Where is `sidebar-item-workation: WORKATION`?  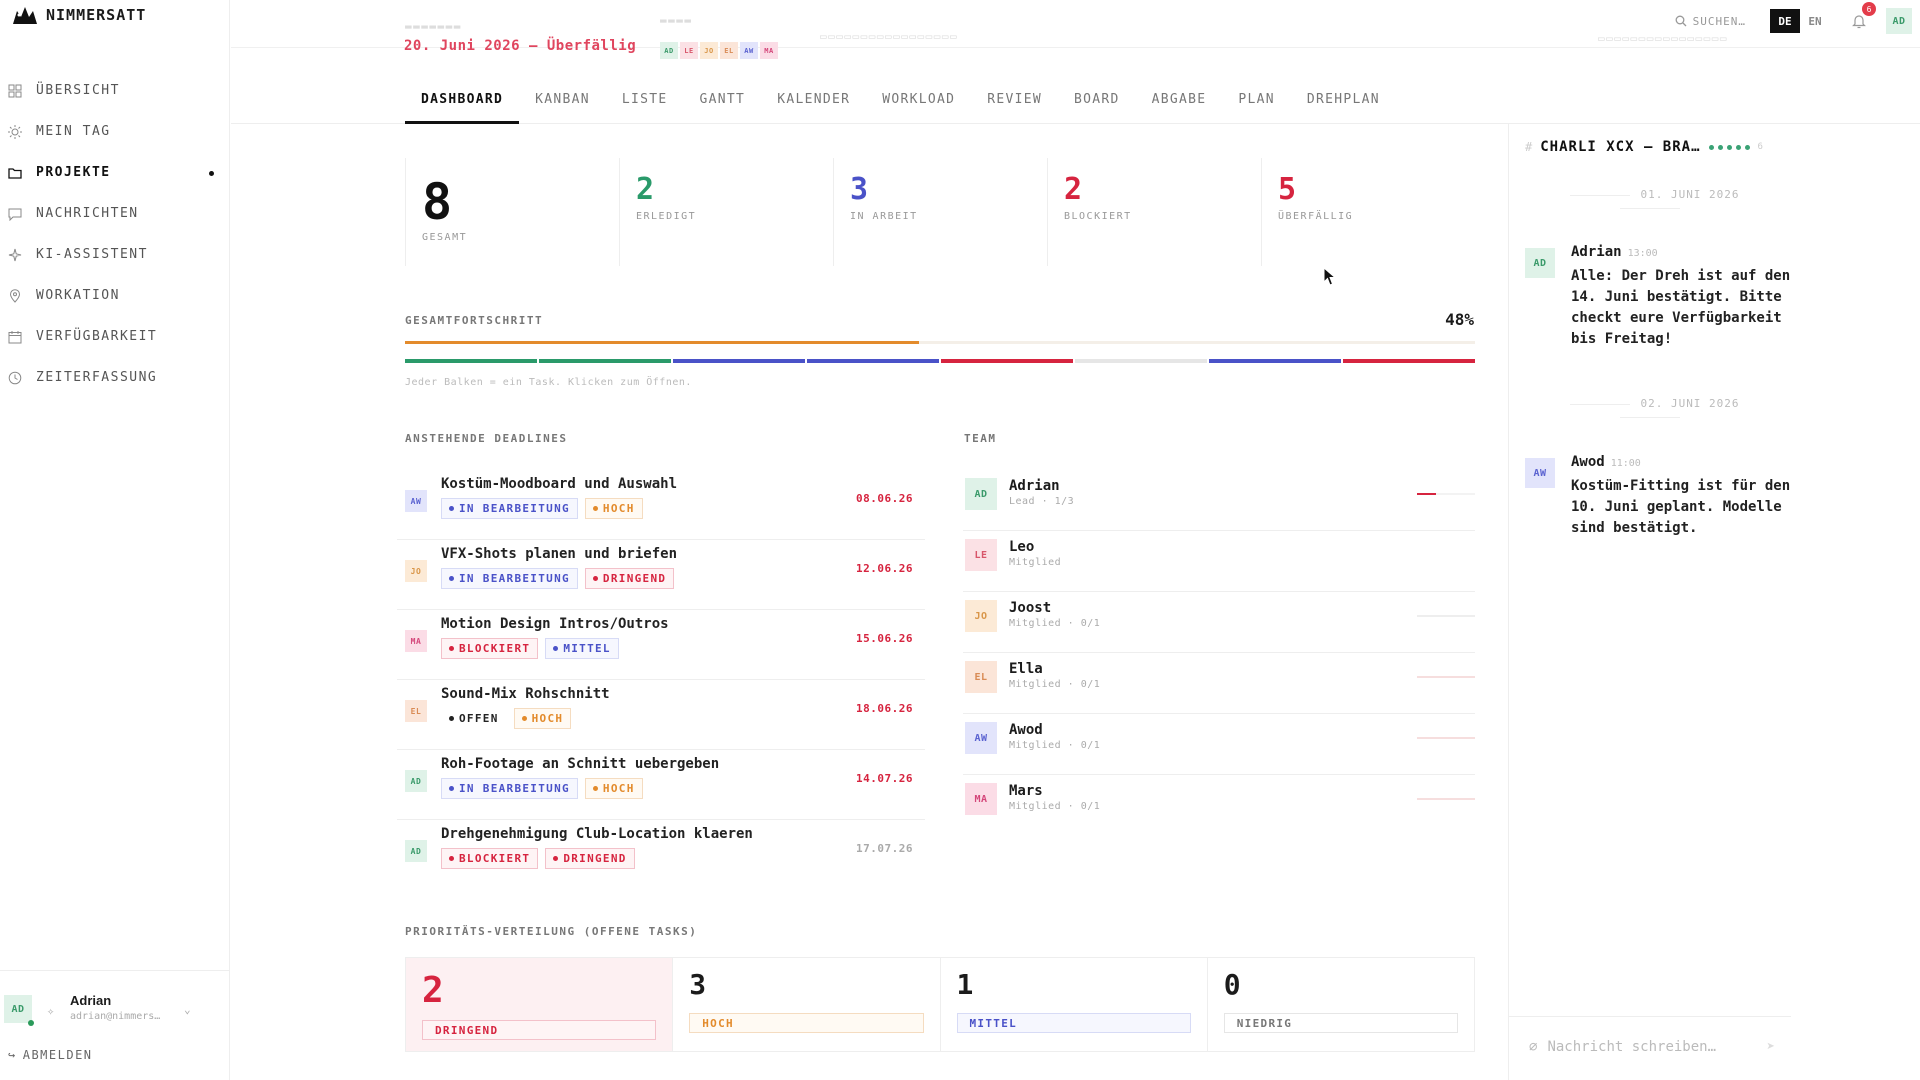
sidebar-item-workation: WORKATION is located at coordinates (115, 295).